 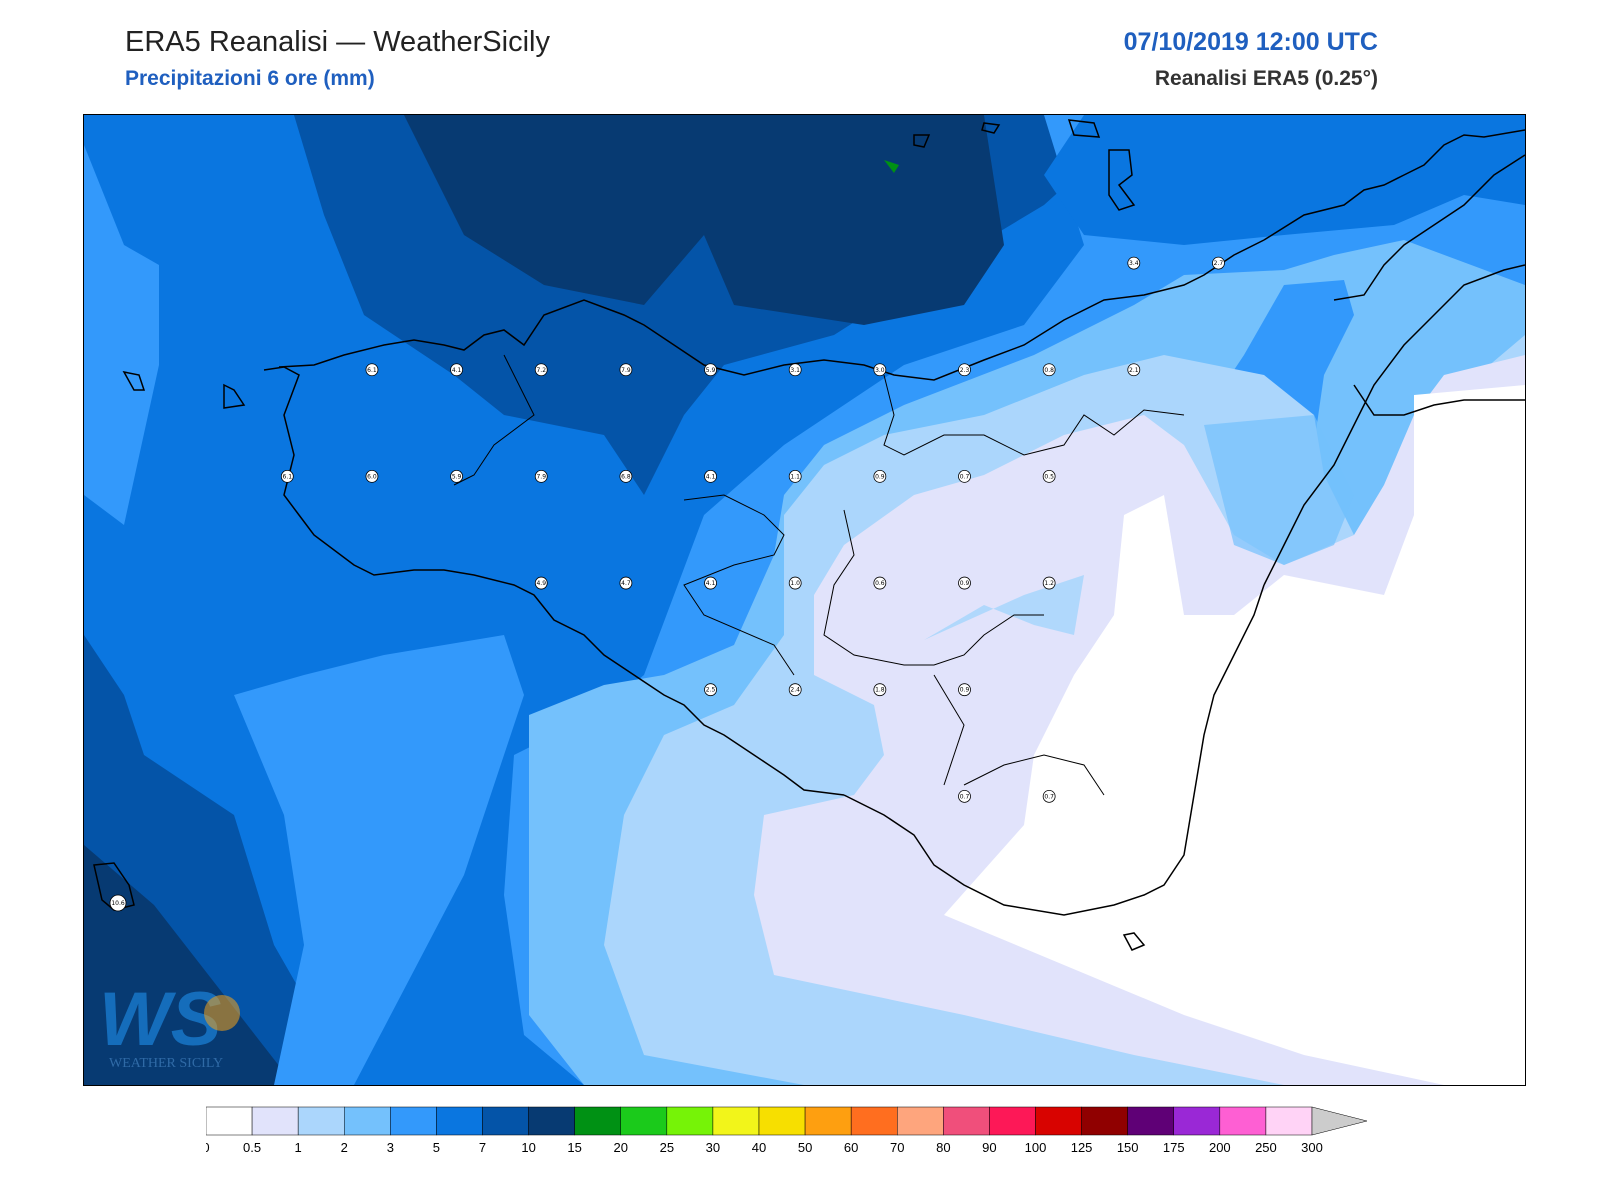 I want to click on station-marker: 7.9, so click(x=626, y=370).